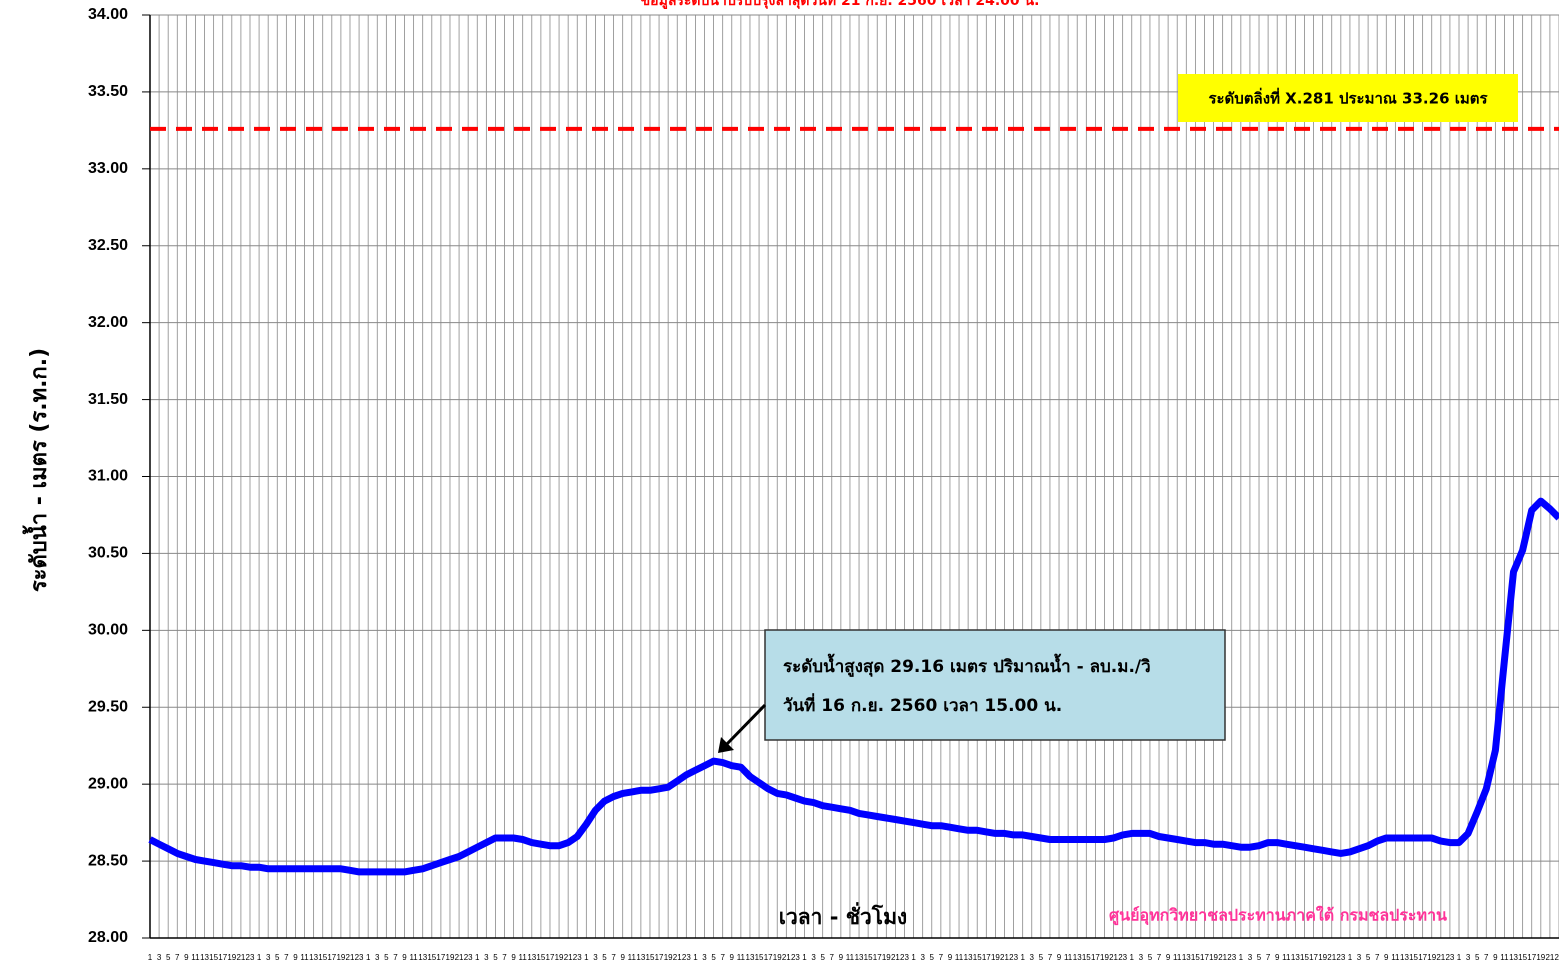 This screenshot has width=1559, height=968. I want to click on reference-label-box, so click(1348, 98).